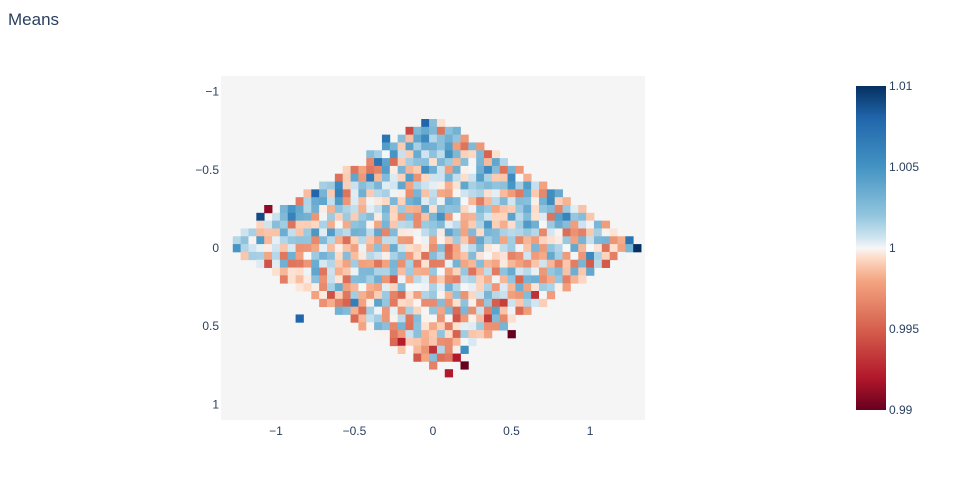  Describe the element at coordinates (276, 431) in the screenshot. I see `x-tick-label: −1` at that location.